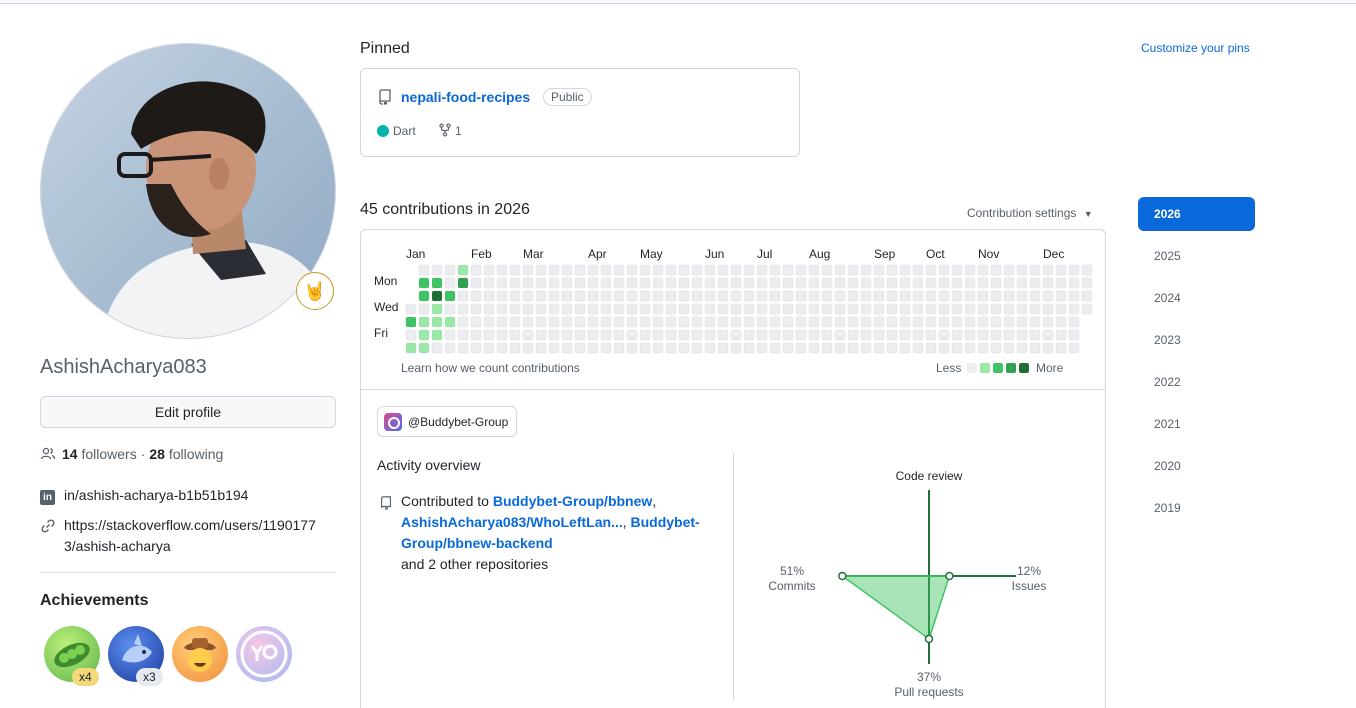 The image size is (1356, 708). Describe the element at coordinates (1196, 214) in the screenshot. I see `year-2026: 2026` at that location.